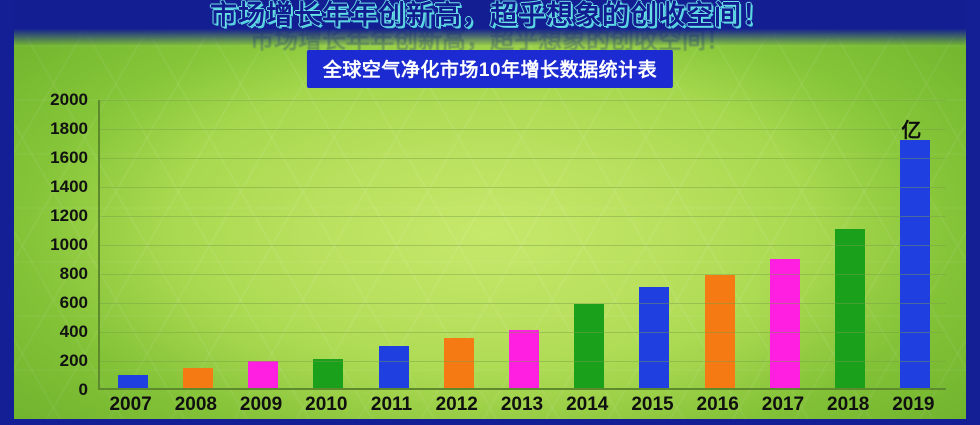 This screenshot has height=425, width=980. I want to click on x-tick-label: 2016, so click(717, 404).